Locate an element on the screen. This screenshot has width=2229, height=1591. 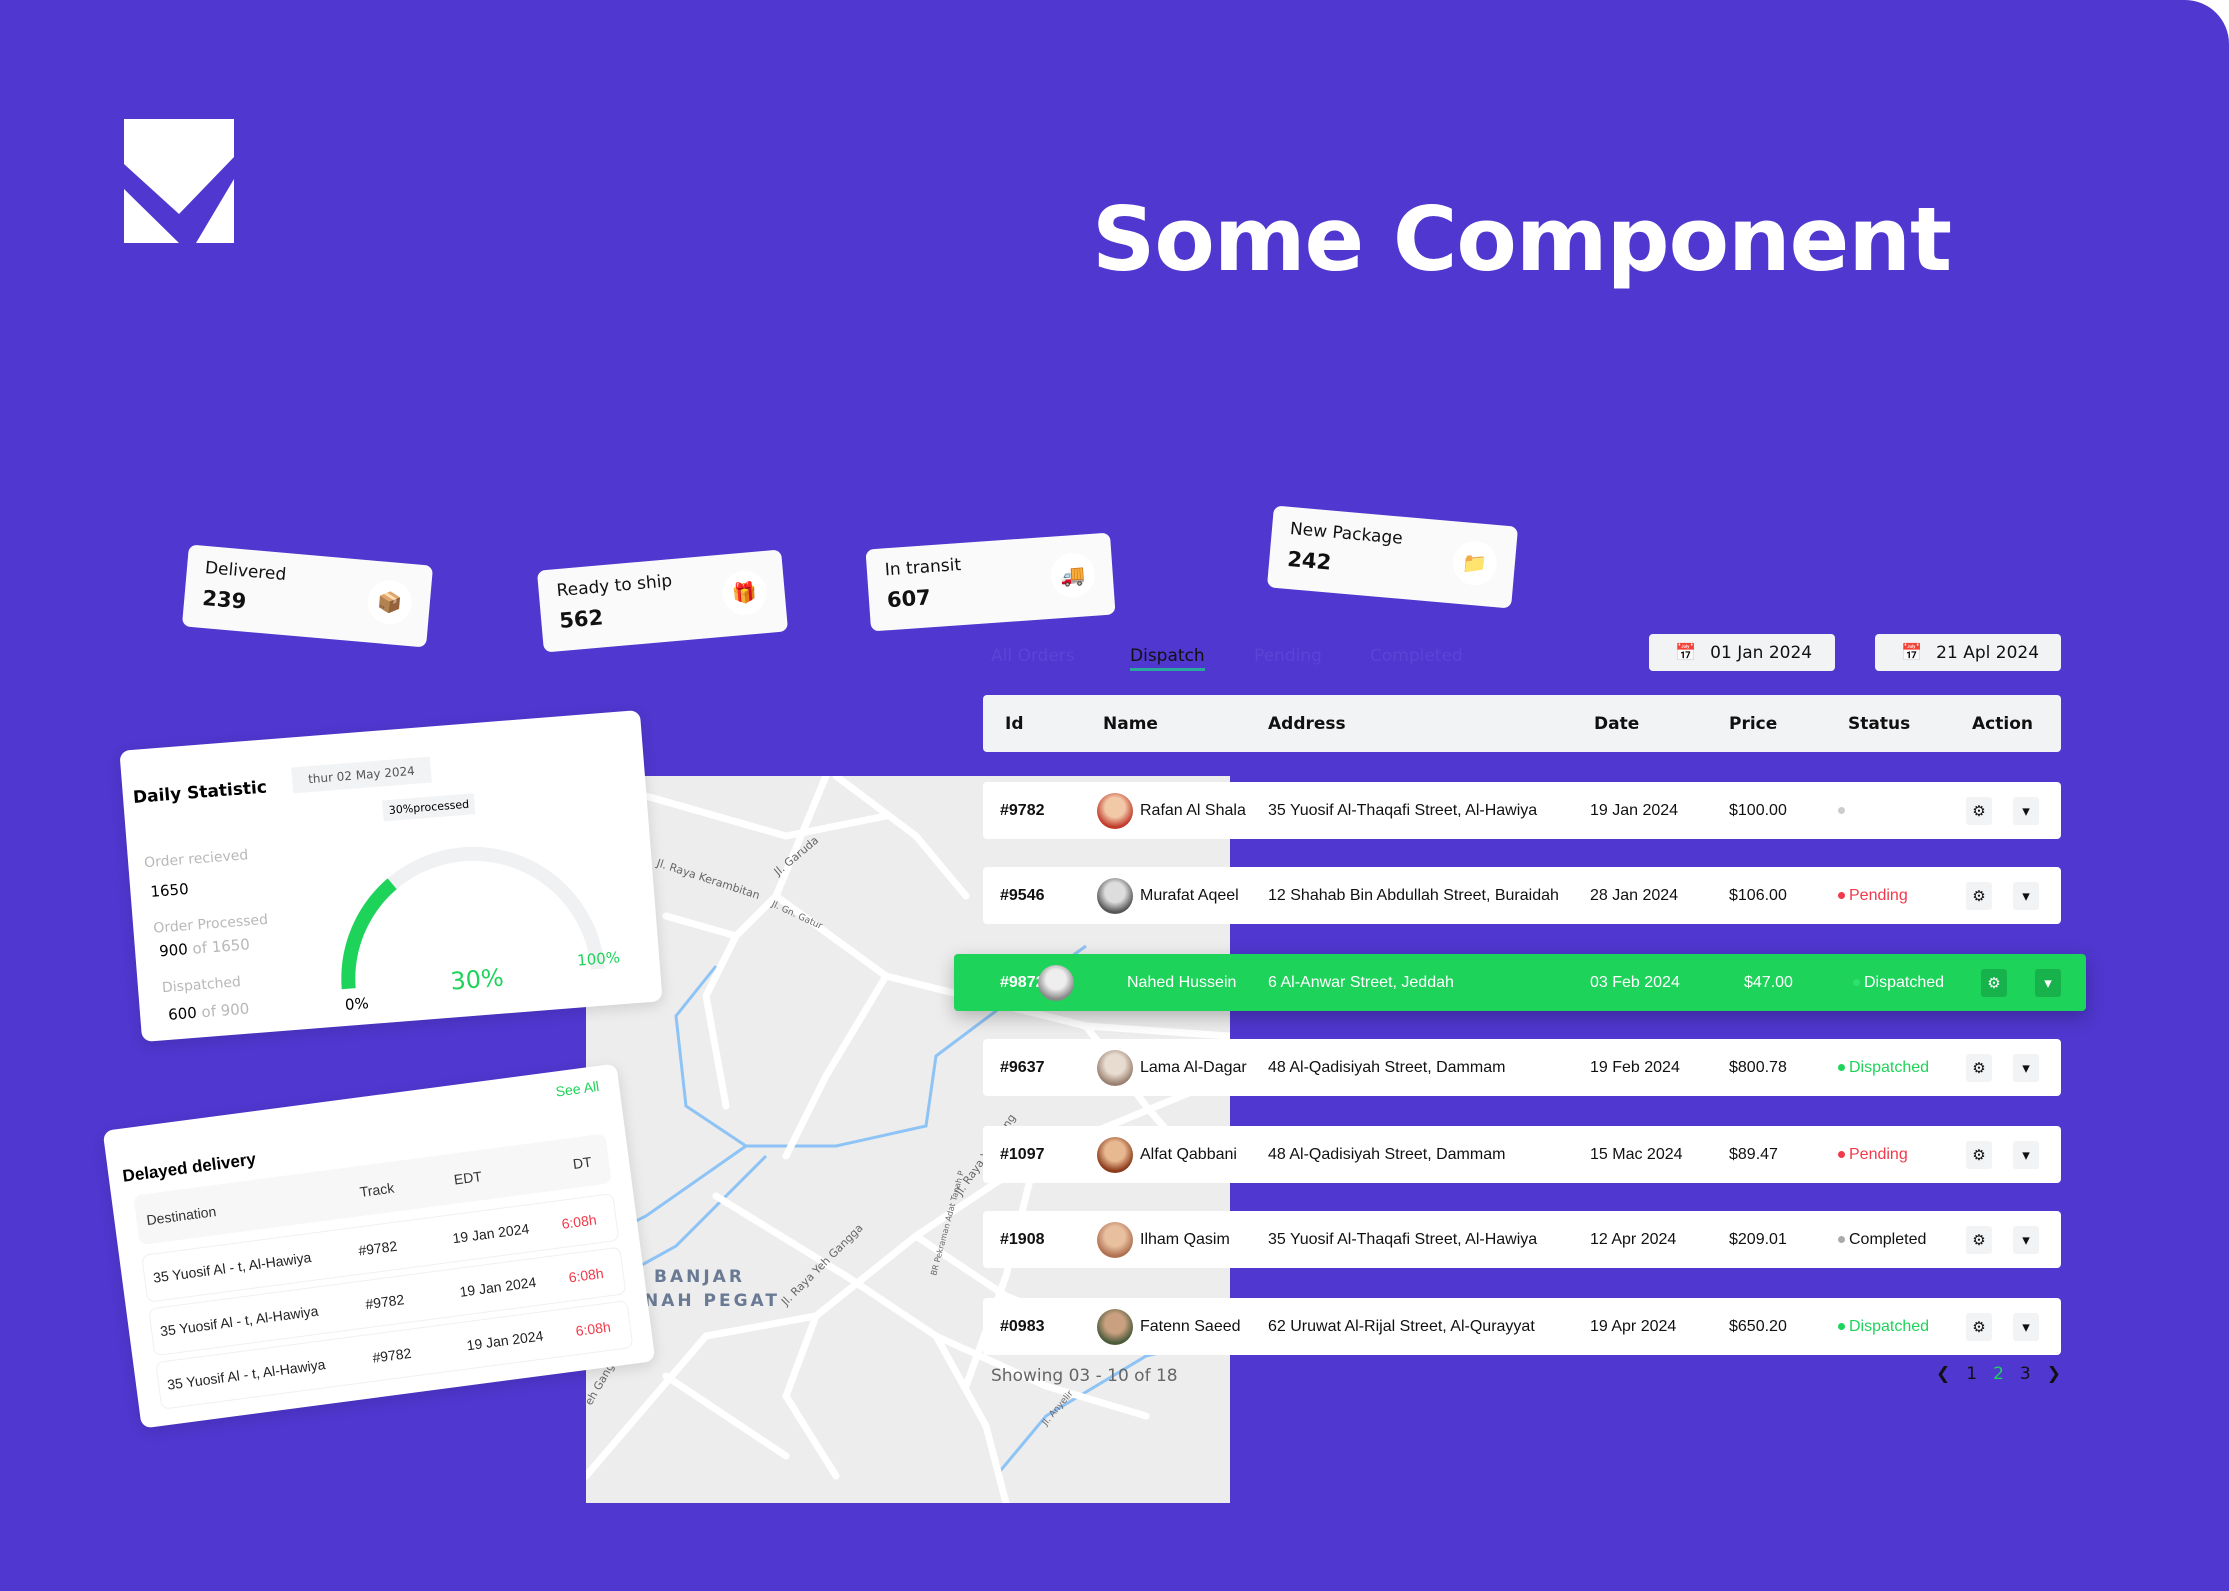
column-header: Status is located at coordinates (1879, 723).